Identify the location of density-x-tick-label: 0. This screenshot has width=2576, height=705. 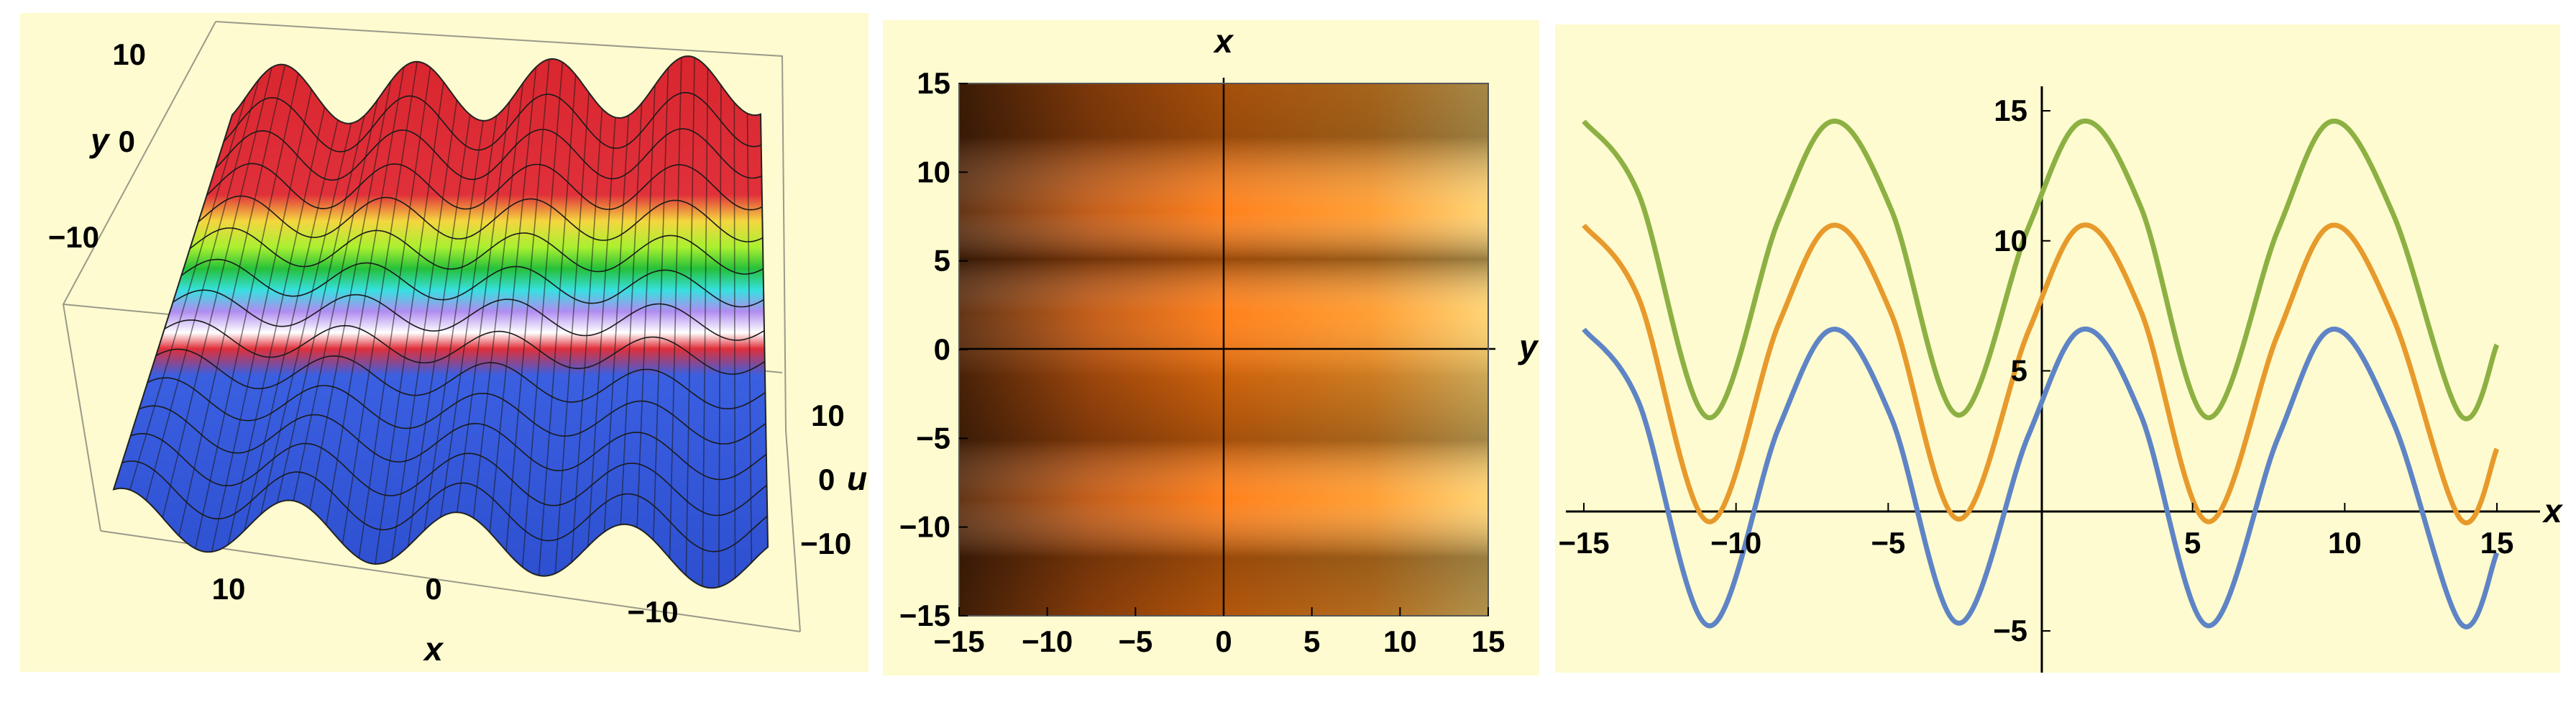
(1223, 641).